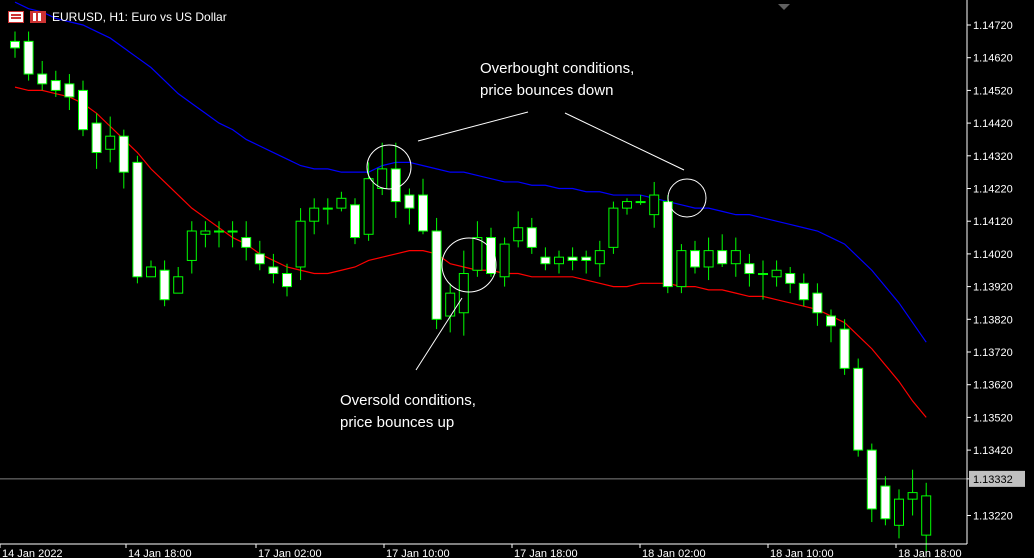 The width and height of the screenshot is (1034, 558). I want to click on oversold-line-2: price bounces up, so click(397, 422).